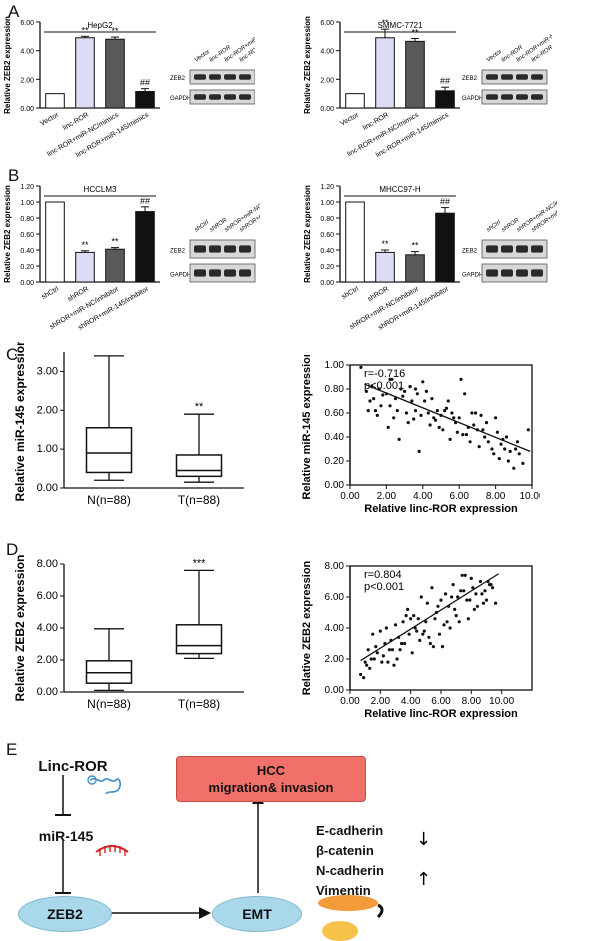 The height and width of the screenshot is (941, 600). What do you see at coordinates (12, 749) in the screenshot?
I see `panel-label-e: E` at bounding box center [12, 749].